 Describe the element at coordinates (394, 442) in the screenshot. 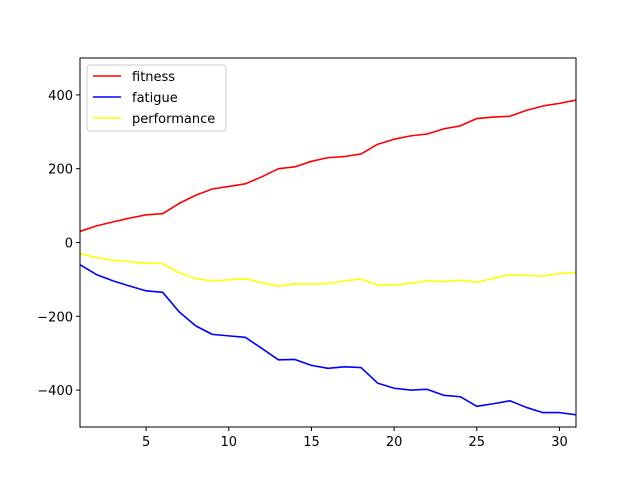

I see `x-tick-label: 20` at that location.